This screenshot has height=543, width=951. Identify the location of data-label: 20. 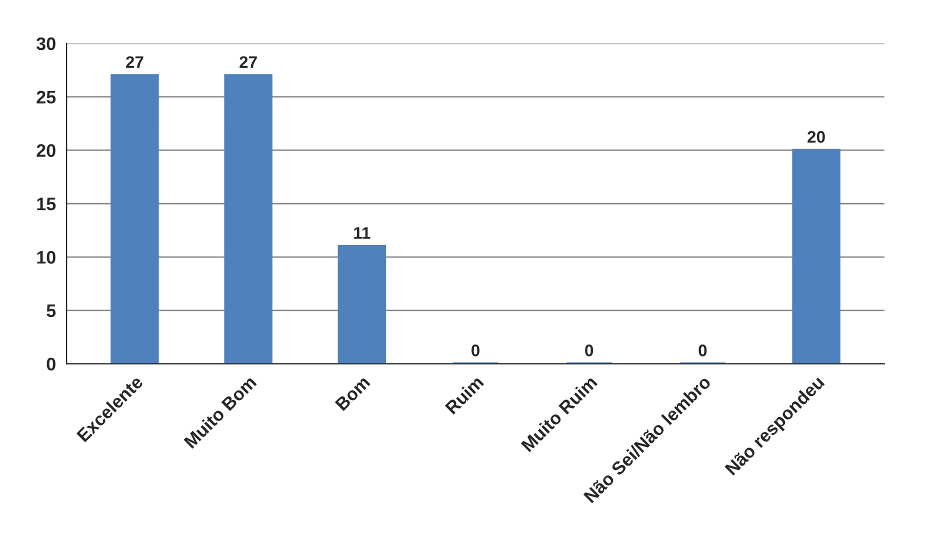
(816, 136).